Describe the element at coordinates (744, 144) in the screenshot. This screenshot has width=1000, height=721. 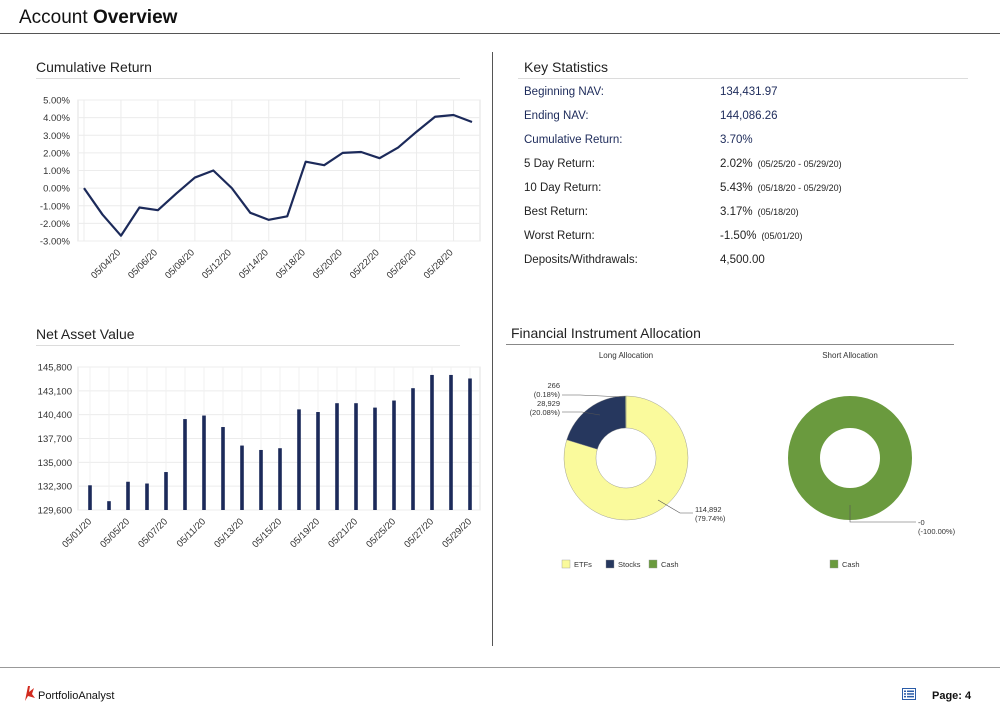
I see `stat-row-cumulative-return: Cumulative Return: 3.70%` at that location.